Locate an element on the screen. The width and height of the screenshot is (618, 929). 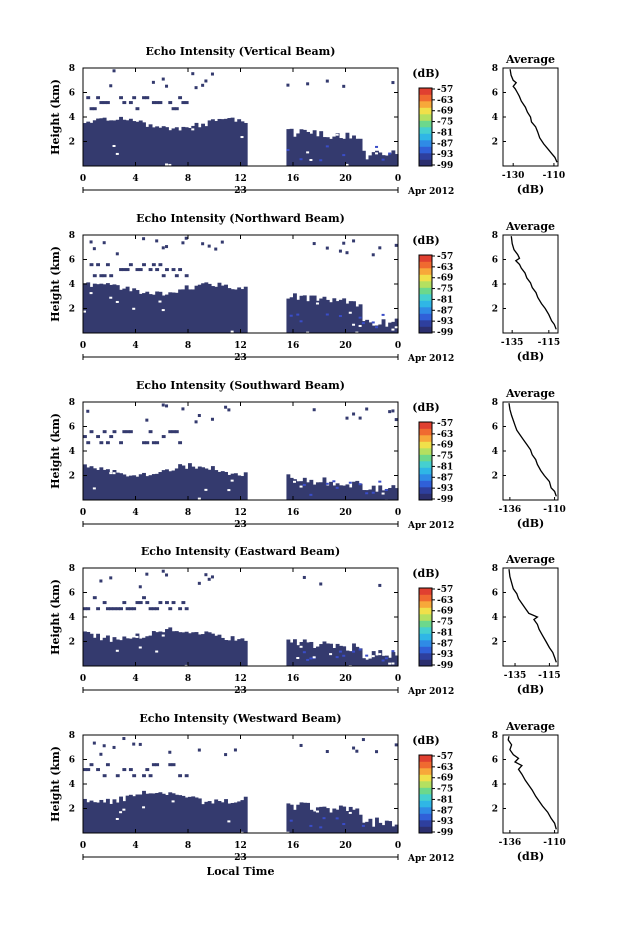
x-tick-label: 16 is located at coordinates (293, 346).